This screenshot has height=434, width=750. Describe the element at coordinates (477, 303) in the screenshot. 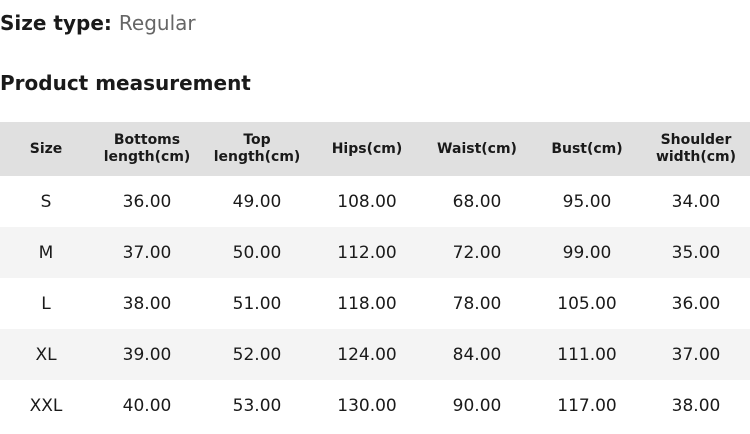

I see `cell-waist: 78.00` at that location.